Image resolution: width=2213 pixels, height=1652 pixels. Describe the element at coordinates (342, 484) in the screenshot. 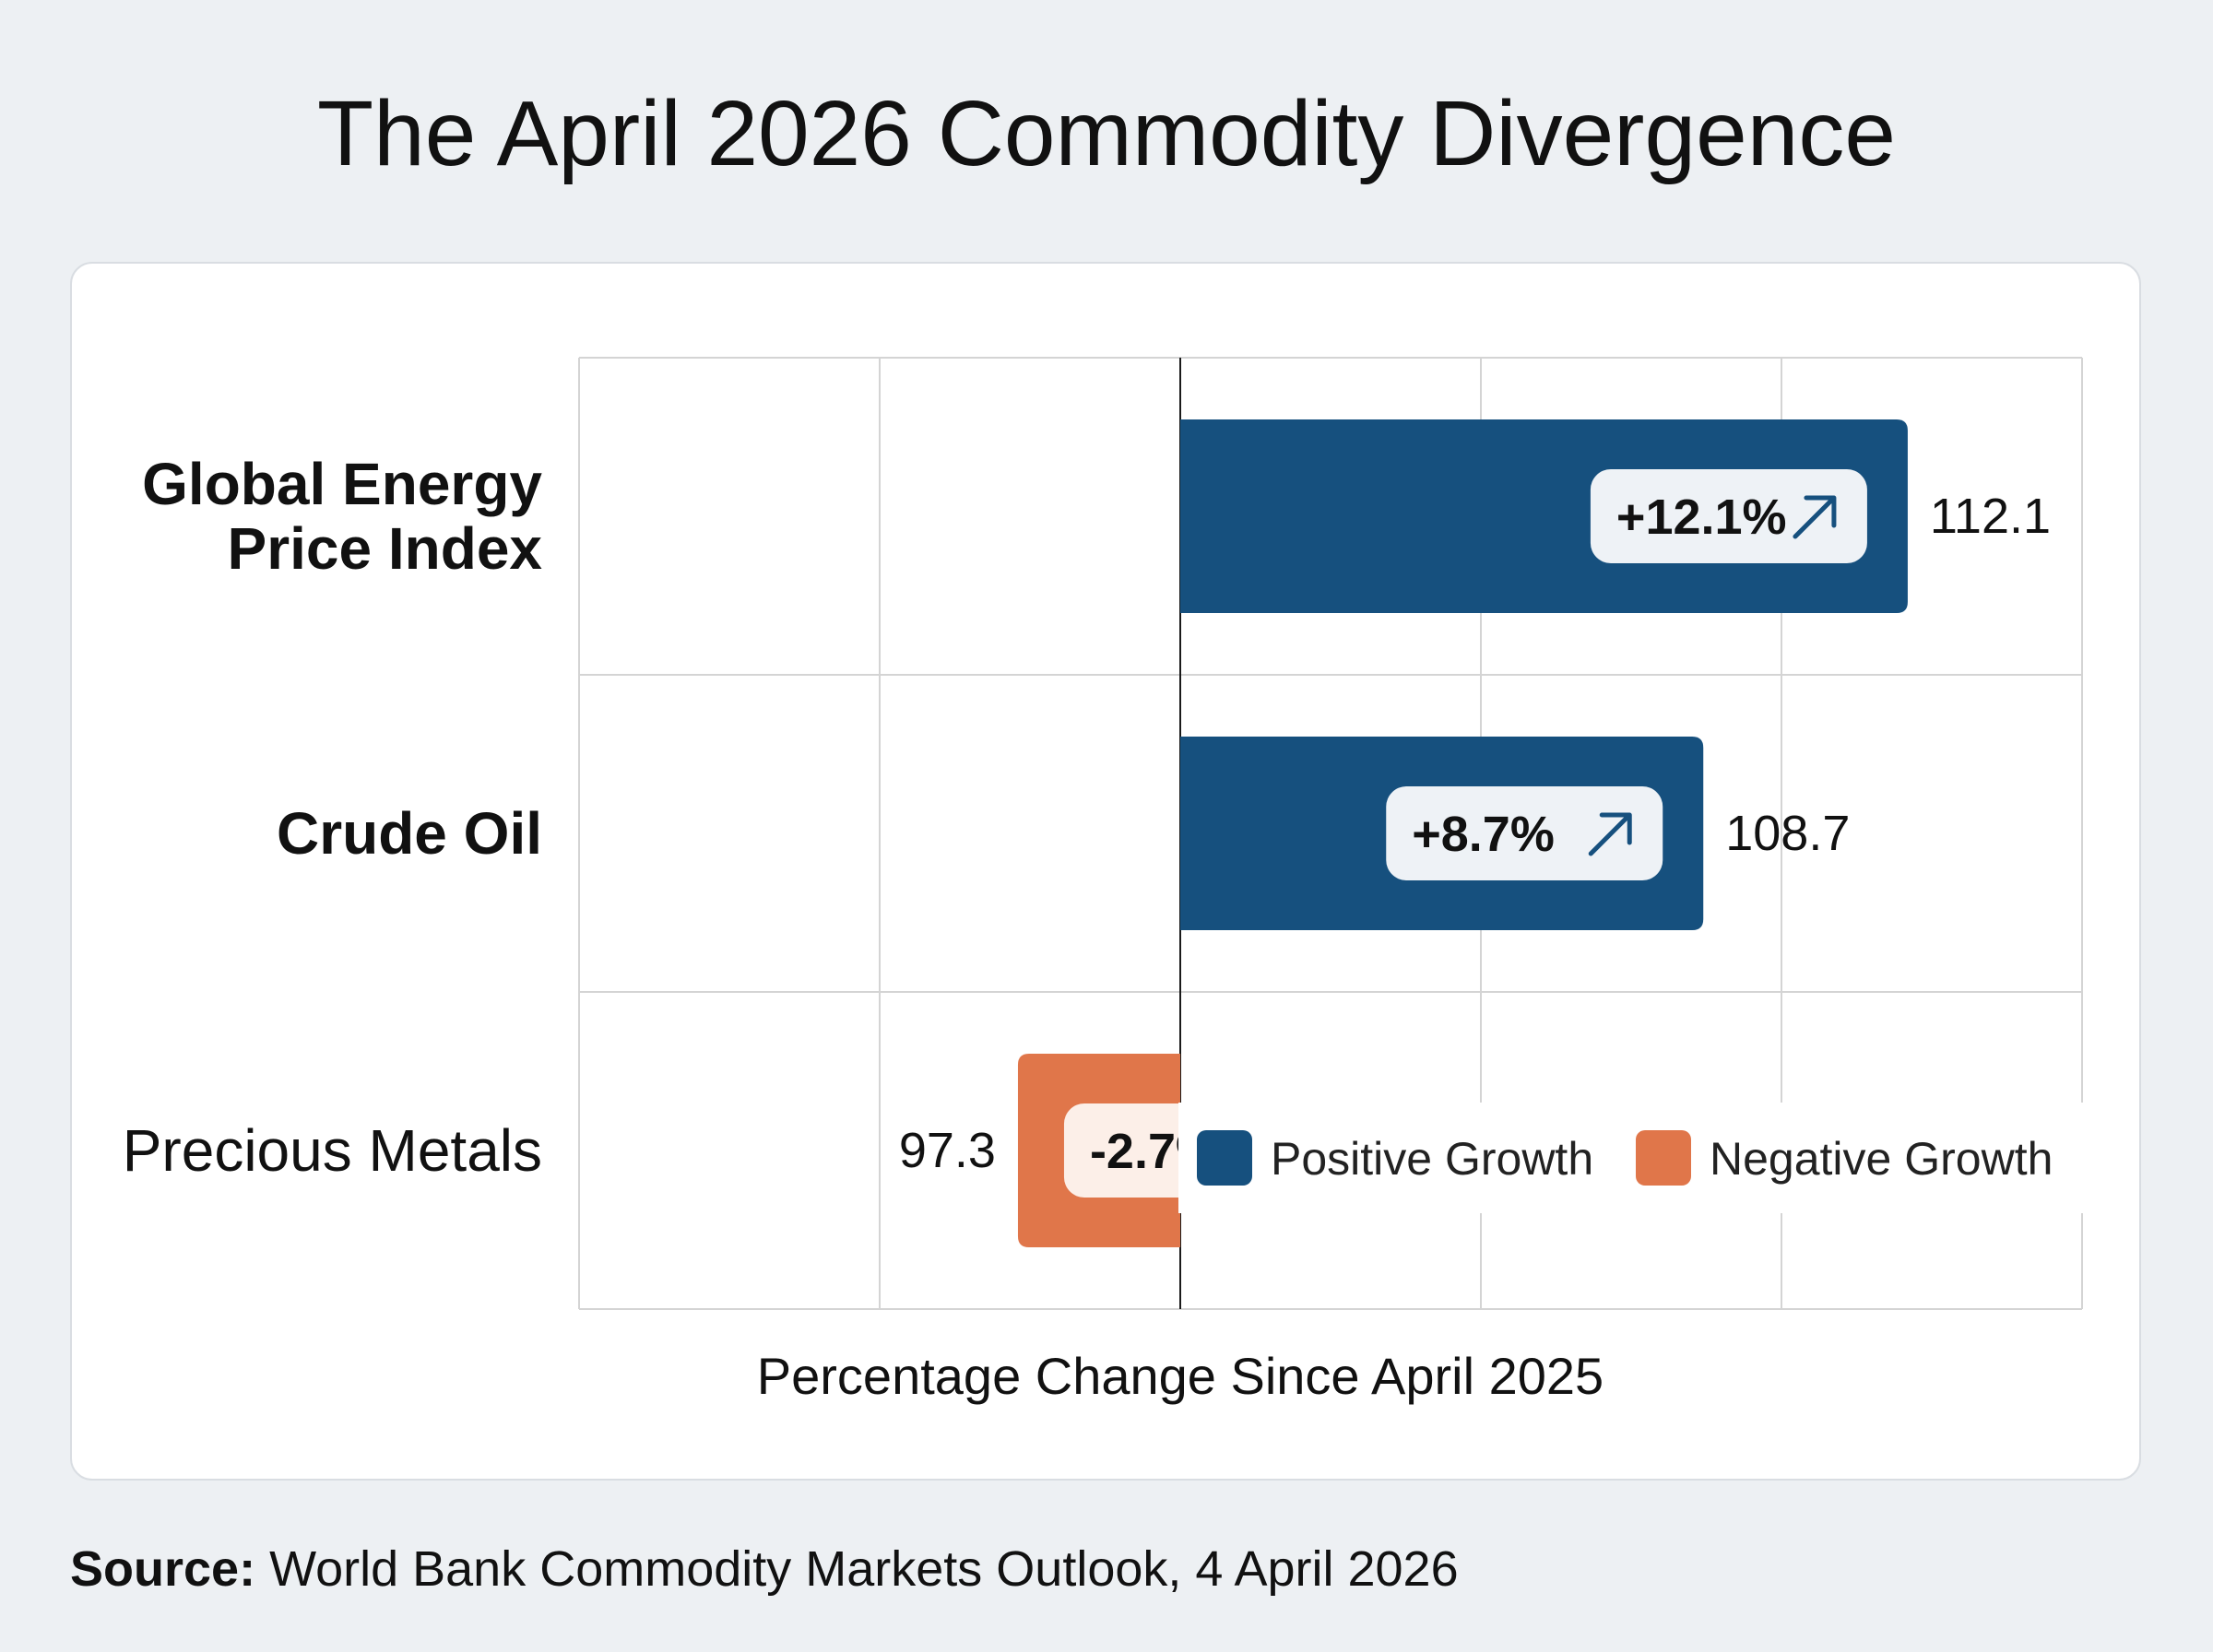

I see `category-label: Global Energy` at that location.